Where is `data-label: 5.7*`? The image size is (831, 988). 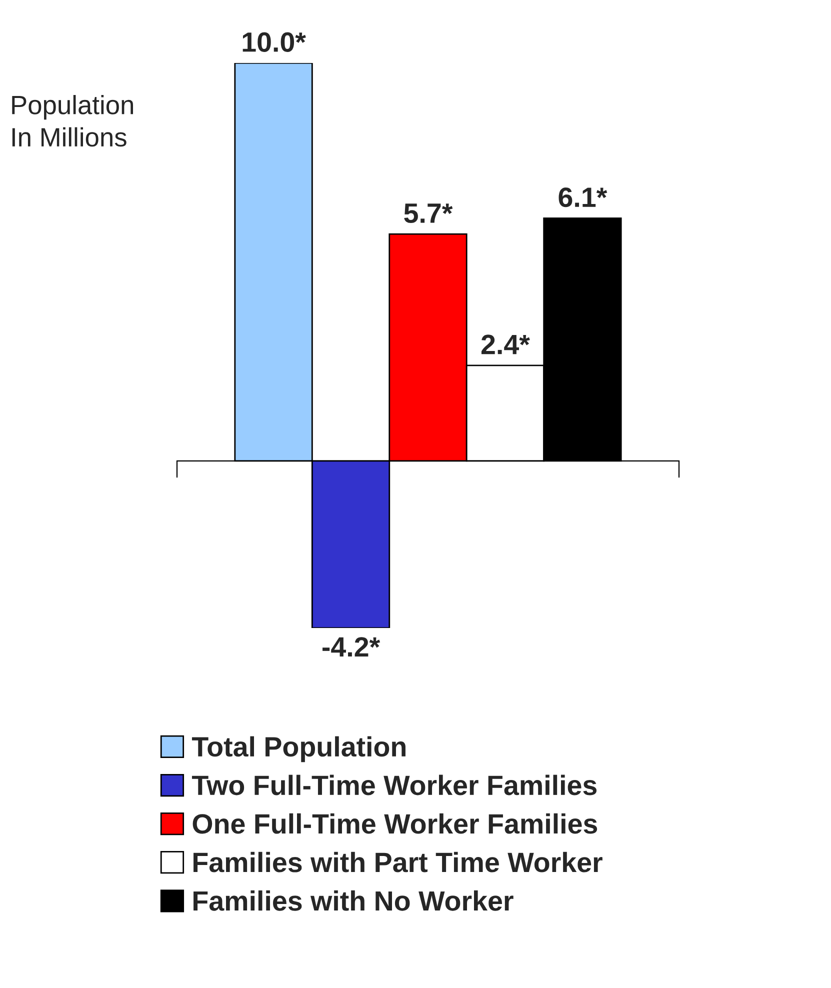
data-label: 5.7* is located at coordinates (428, 214).